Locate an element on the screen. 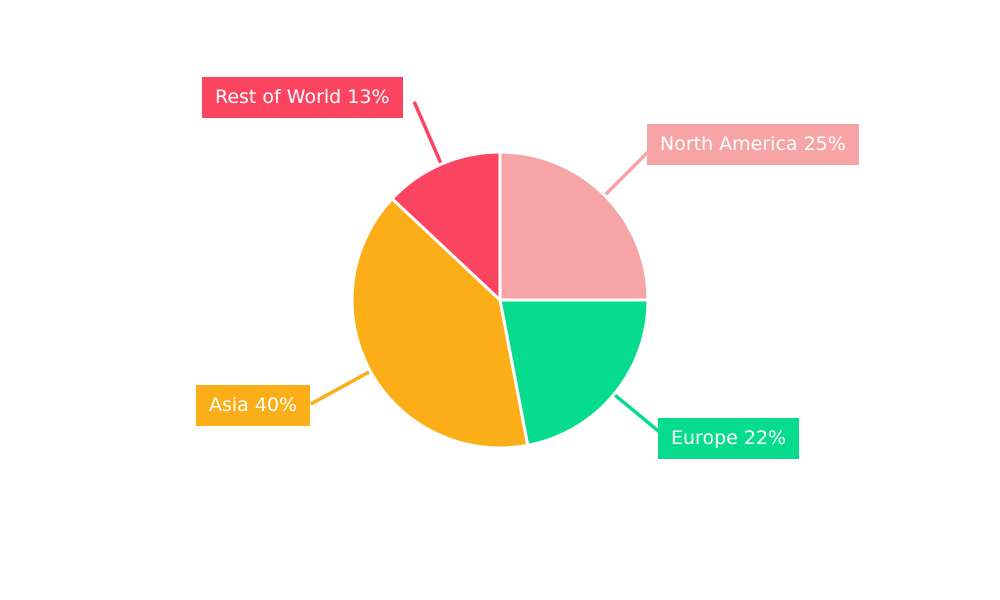  pie-label-rest-of-world: Rest of World 13% is located at coordinates (302, 97).